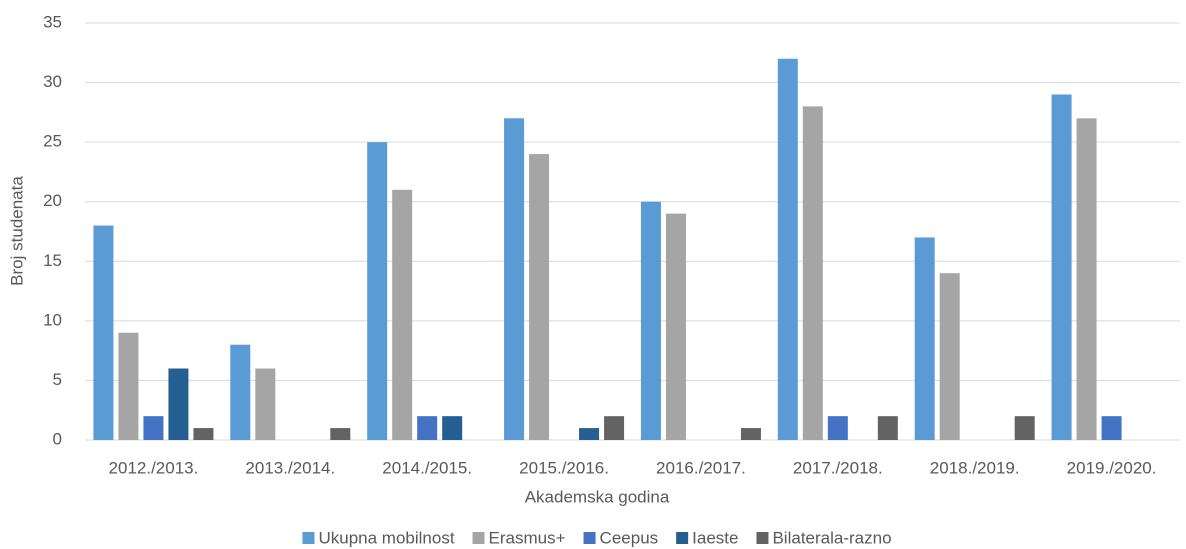  I want to click on x-tick-label: 2017./2018., so click(838, 467).